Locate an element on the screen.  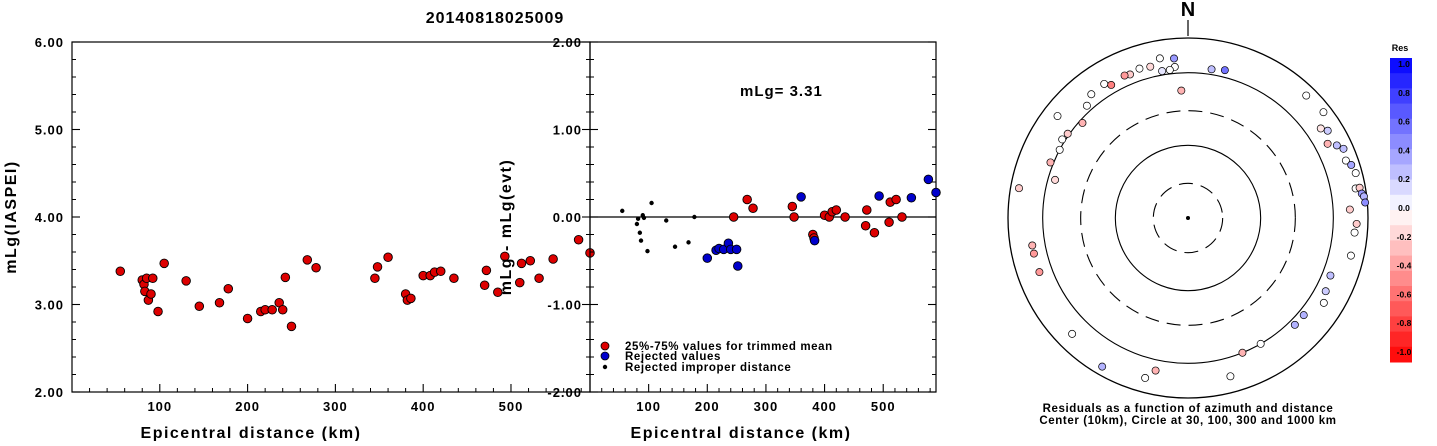
legend-marker-improper is located at coordinates (605, 367).